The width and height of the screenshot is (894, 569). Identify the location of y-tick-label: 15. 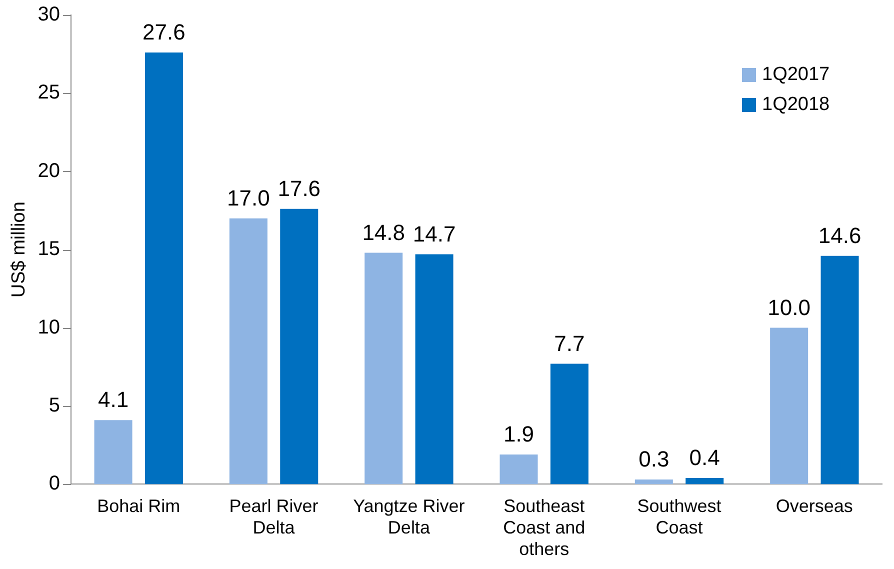
(49, 249).